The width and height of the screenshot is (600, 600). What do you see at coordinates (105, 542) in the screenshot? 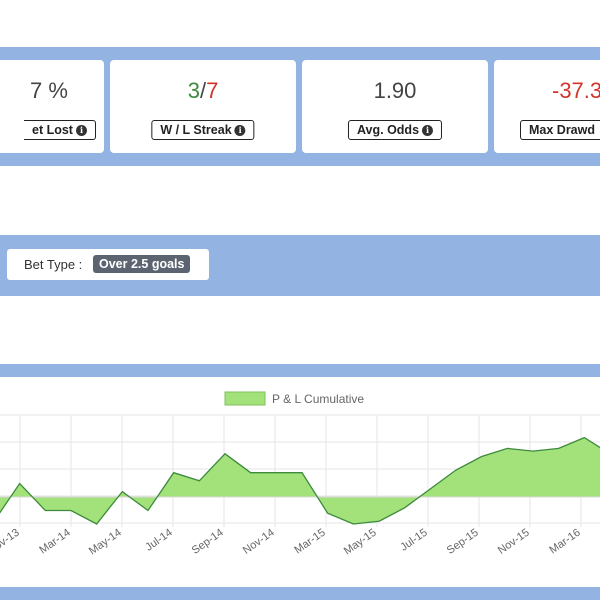
I see `x-tick-label: May-14` at bounding box center [105, 542].